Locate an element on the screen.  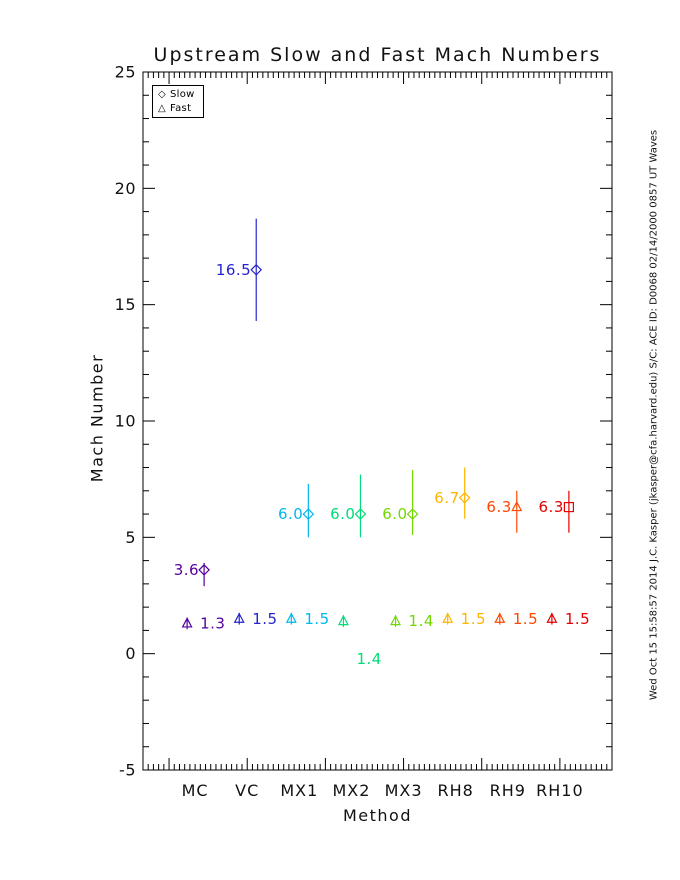
x-category-label: MX3 is located at coordinates (404, 790).